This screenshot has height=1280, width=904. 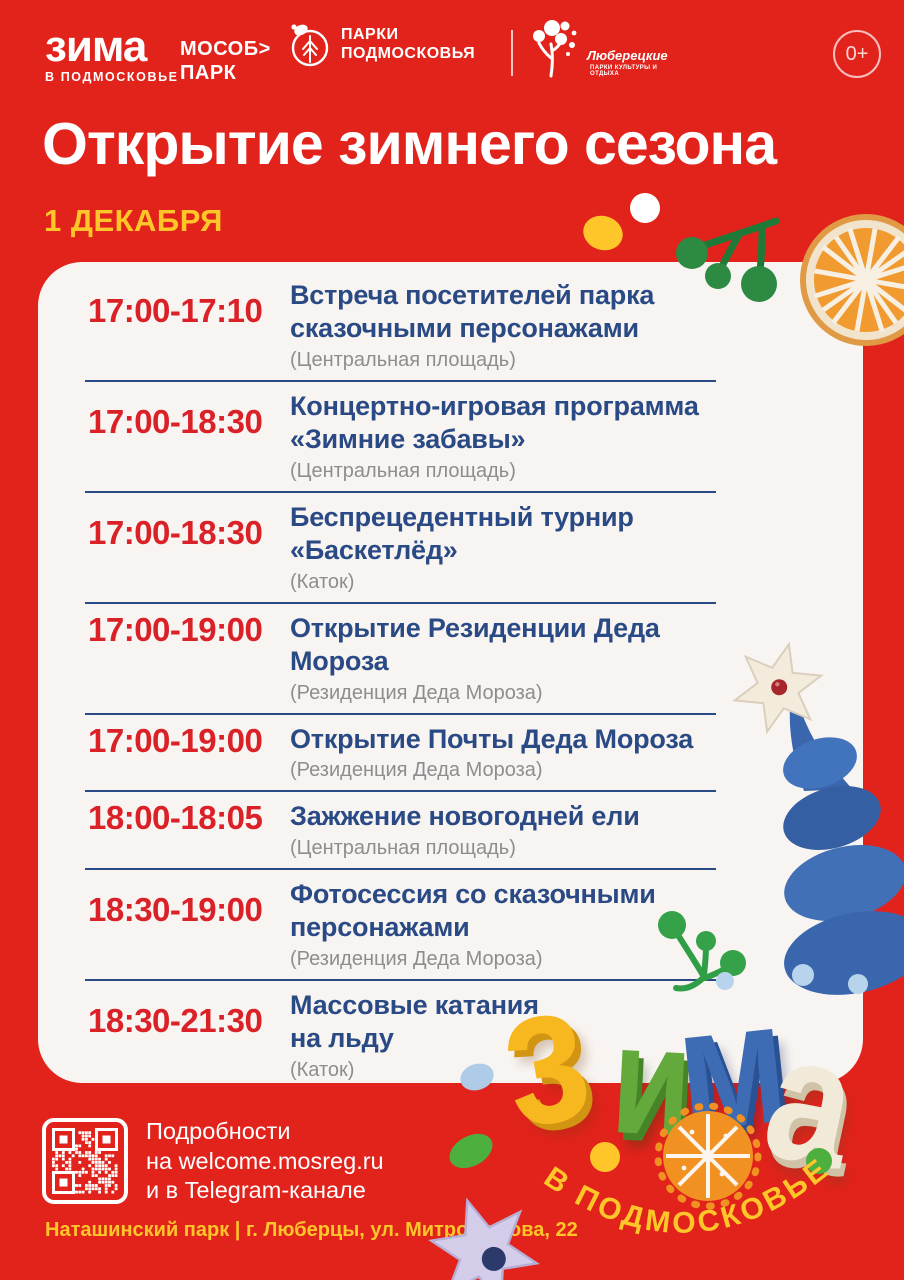 I want to click on dot-white-top, so click(x=645, y=208).